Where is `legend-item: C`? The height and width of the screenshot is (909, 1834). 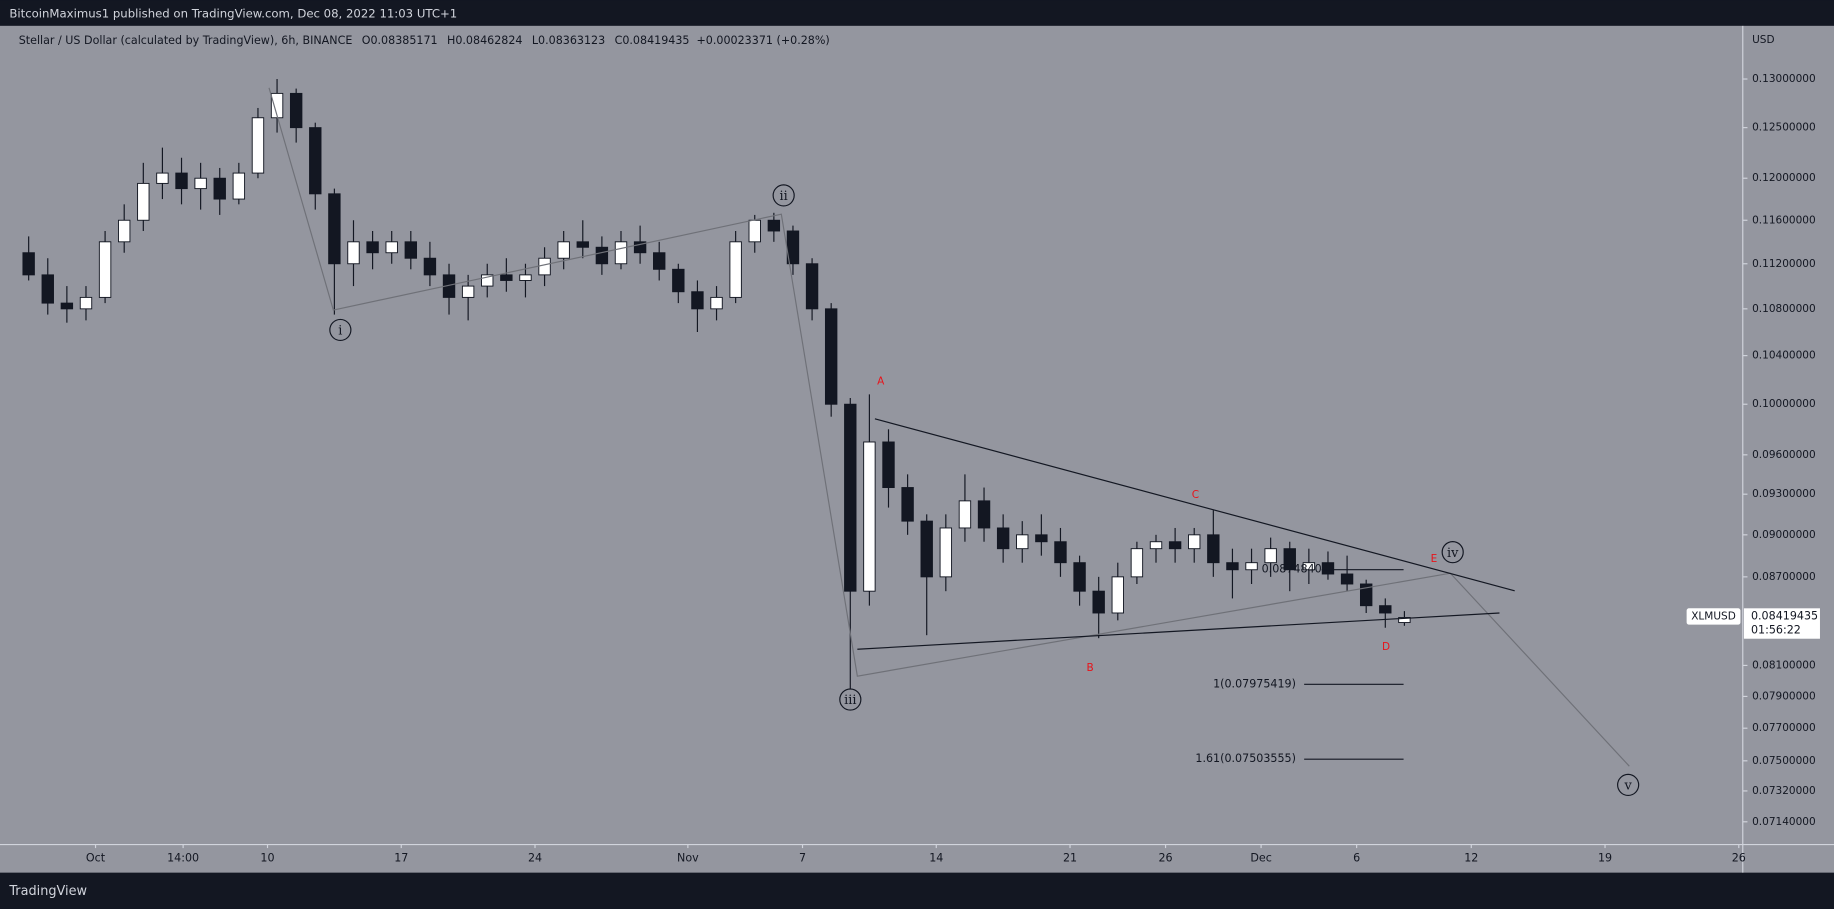 legend-item: C is located at coordinates (619, 40).